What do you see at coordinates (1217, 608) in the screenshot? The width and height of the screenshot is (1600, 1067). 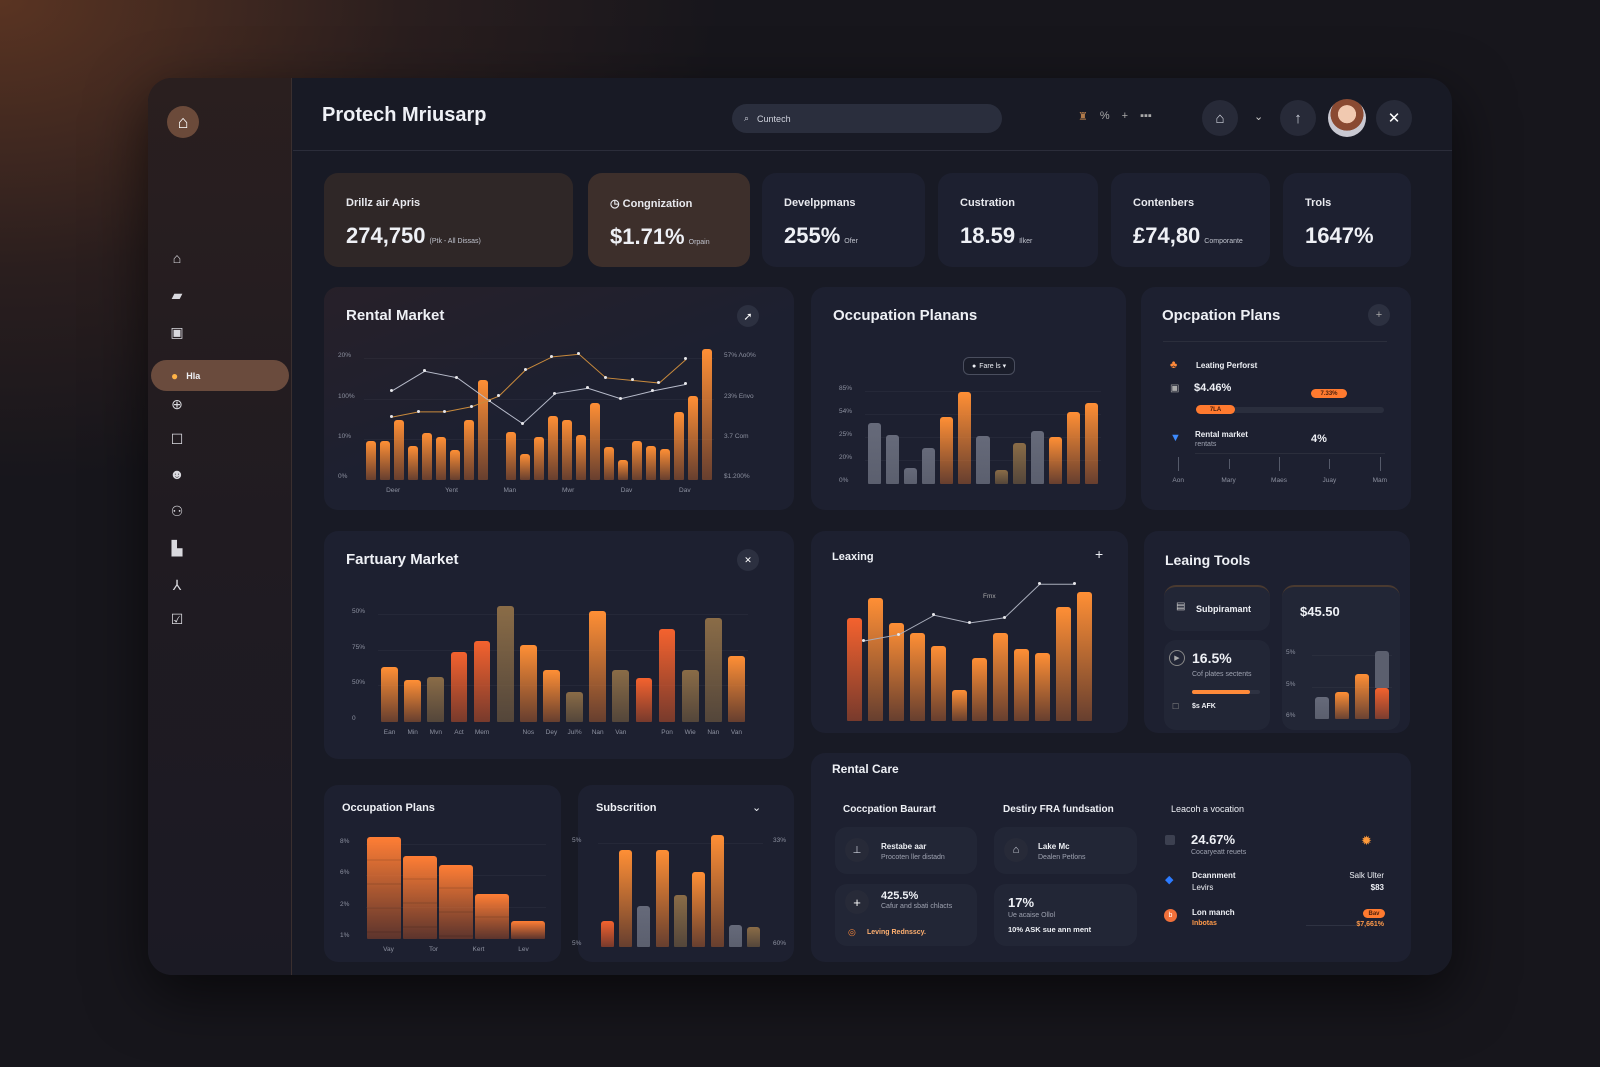 I see `subpiramant-item: ▤ Subpiramant` at bounding box center [1217, 608].